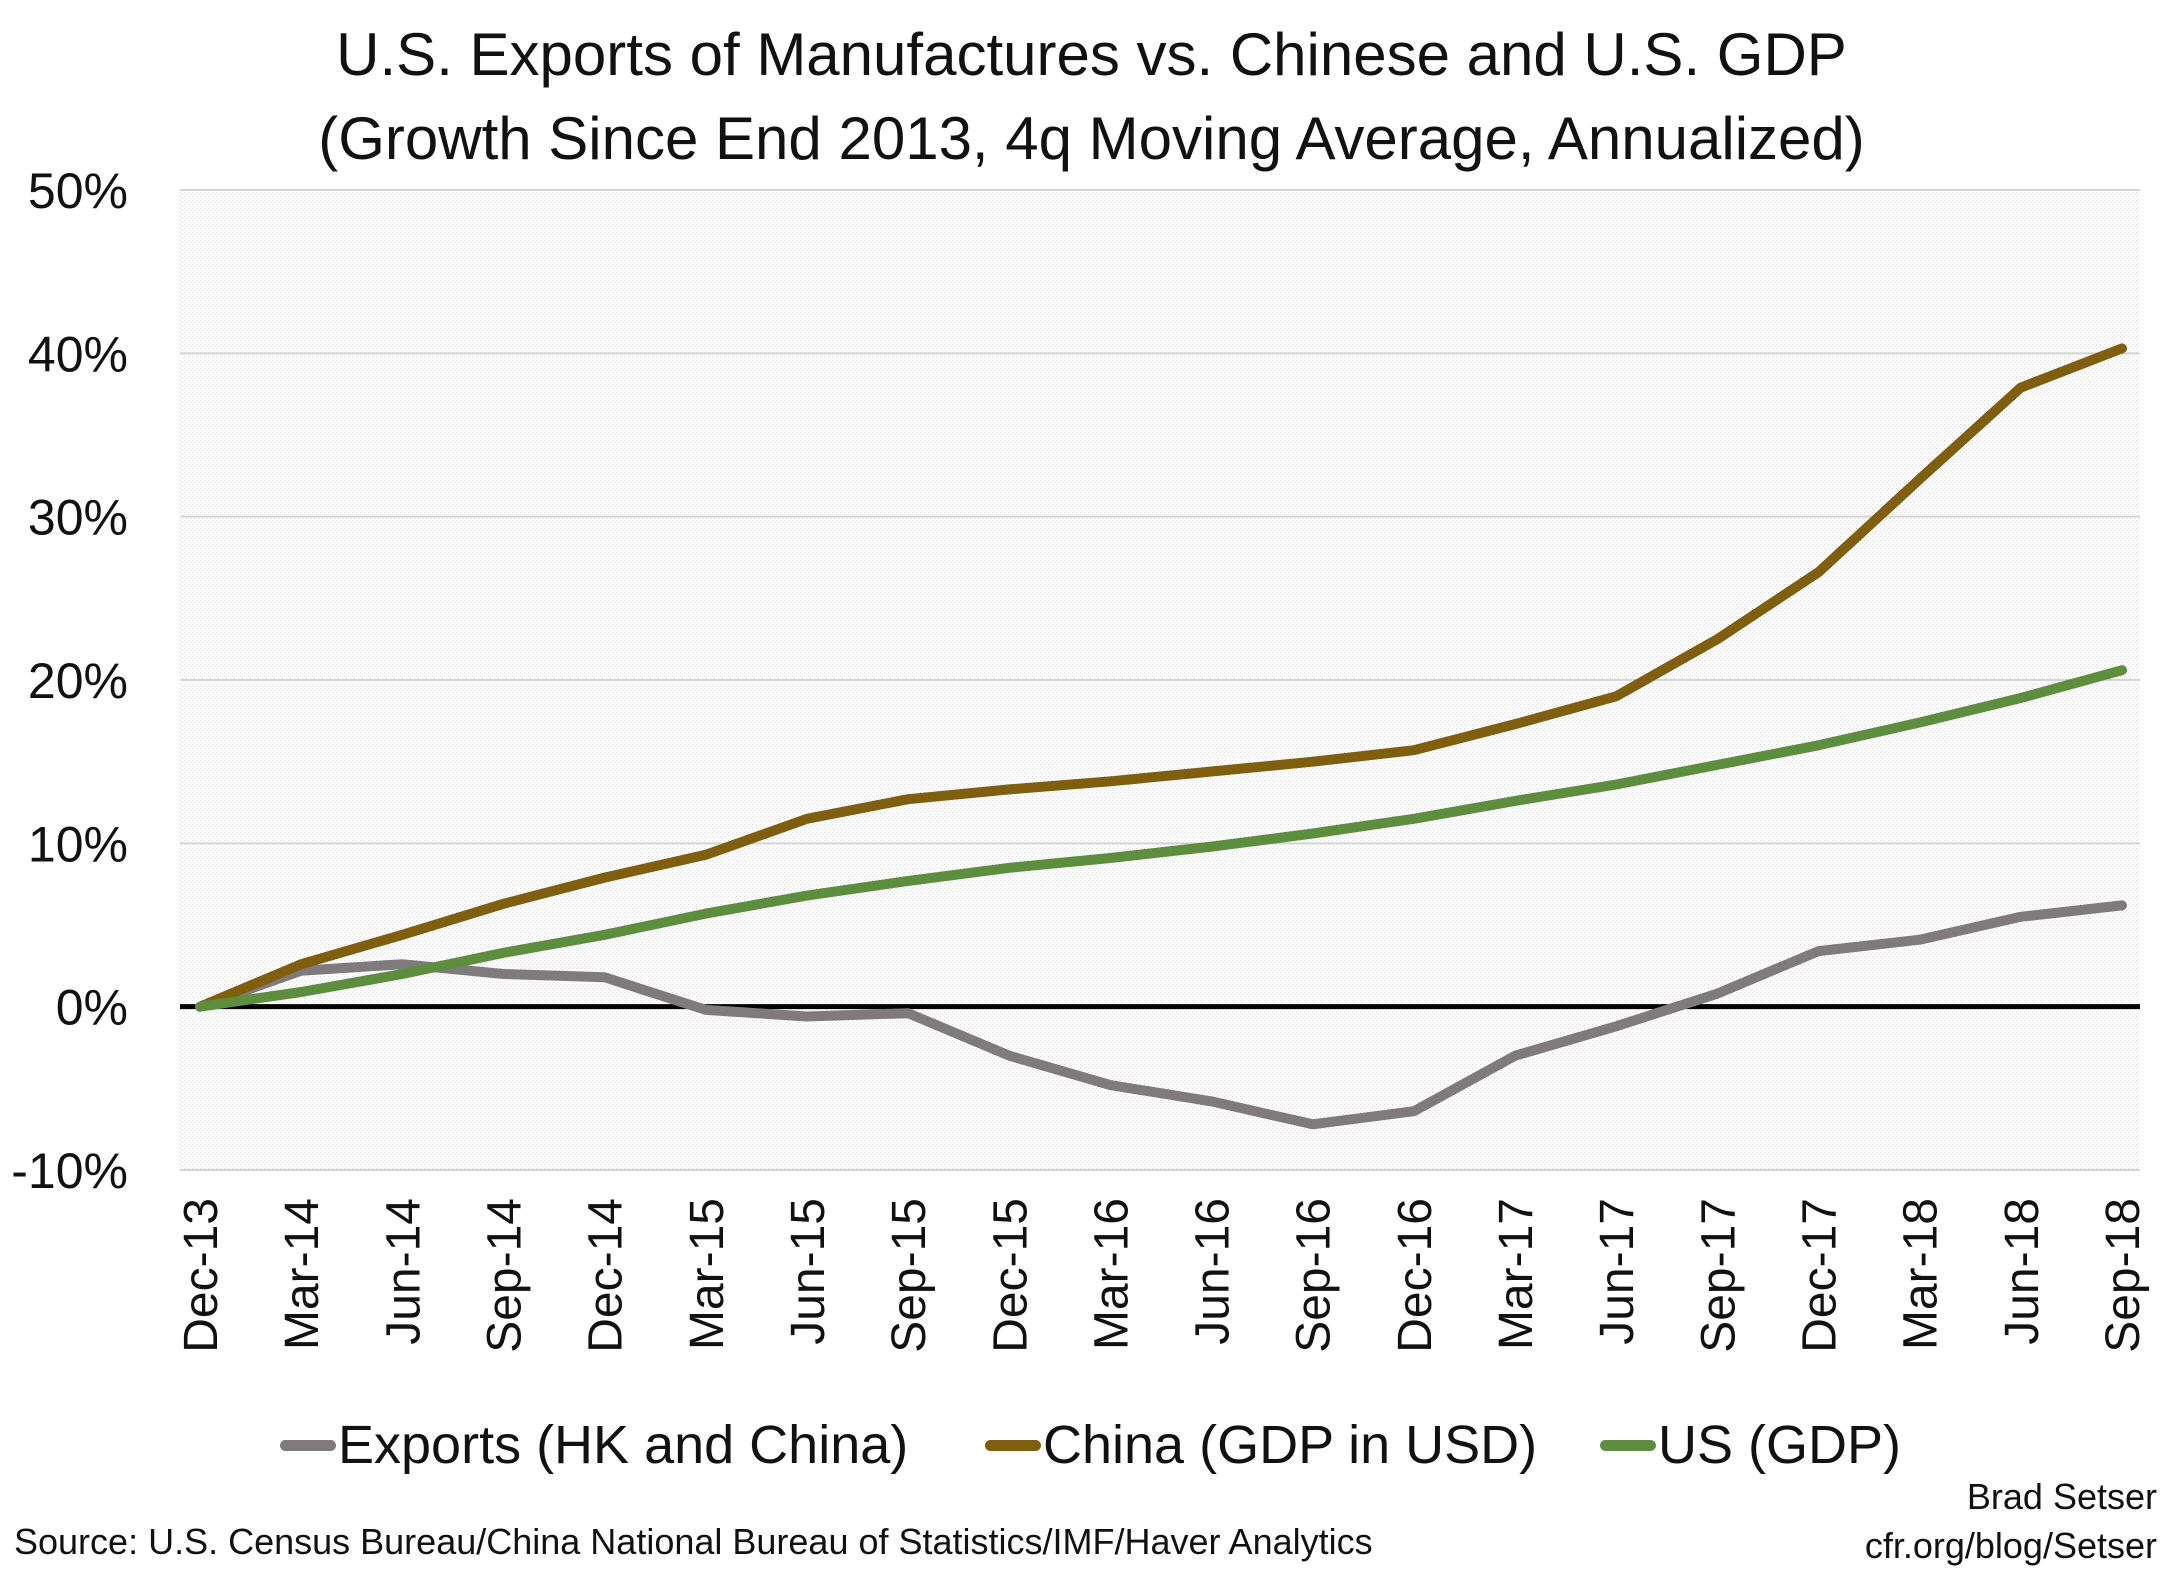  I want to click on legend-item-us: US (GDP), so click(1750, 1445).